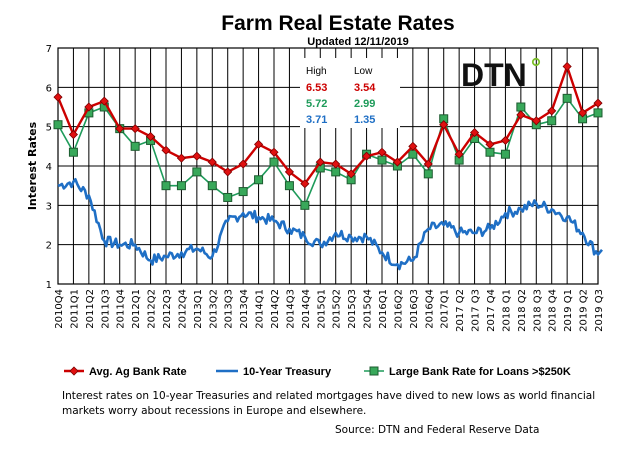  I want to click on x-tick-label: 2012Q1, so click(136, 309).